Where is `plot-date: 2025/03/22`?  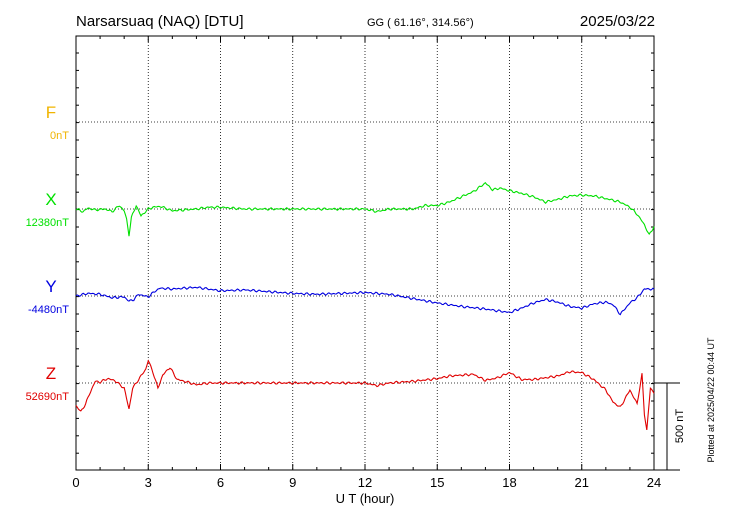 plot-date: 2025/03/22 is located at coordinates (617, 21).